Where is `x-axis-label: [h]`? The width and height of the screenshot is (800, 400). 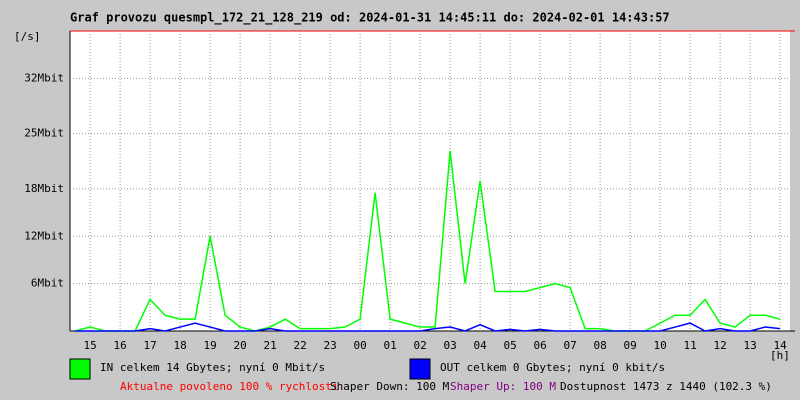
x-axis-label: [h] is located at coordinates (780, 355).